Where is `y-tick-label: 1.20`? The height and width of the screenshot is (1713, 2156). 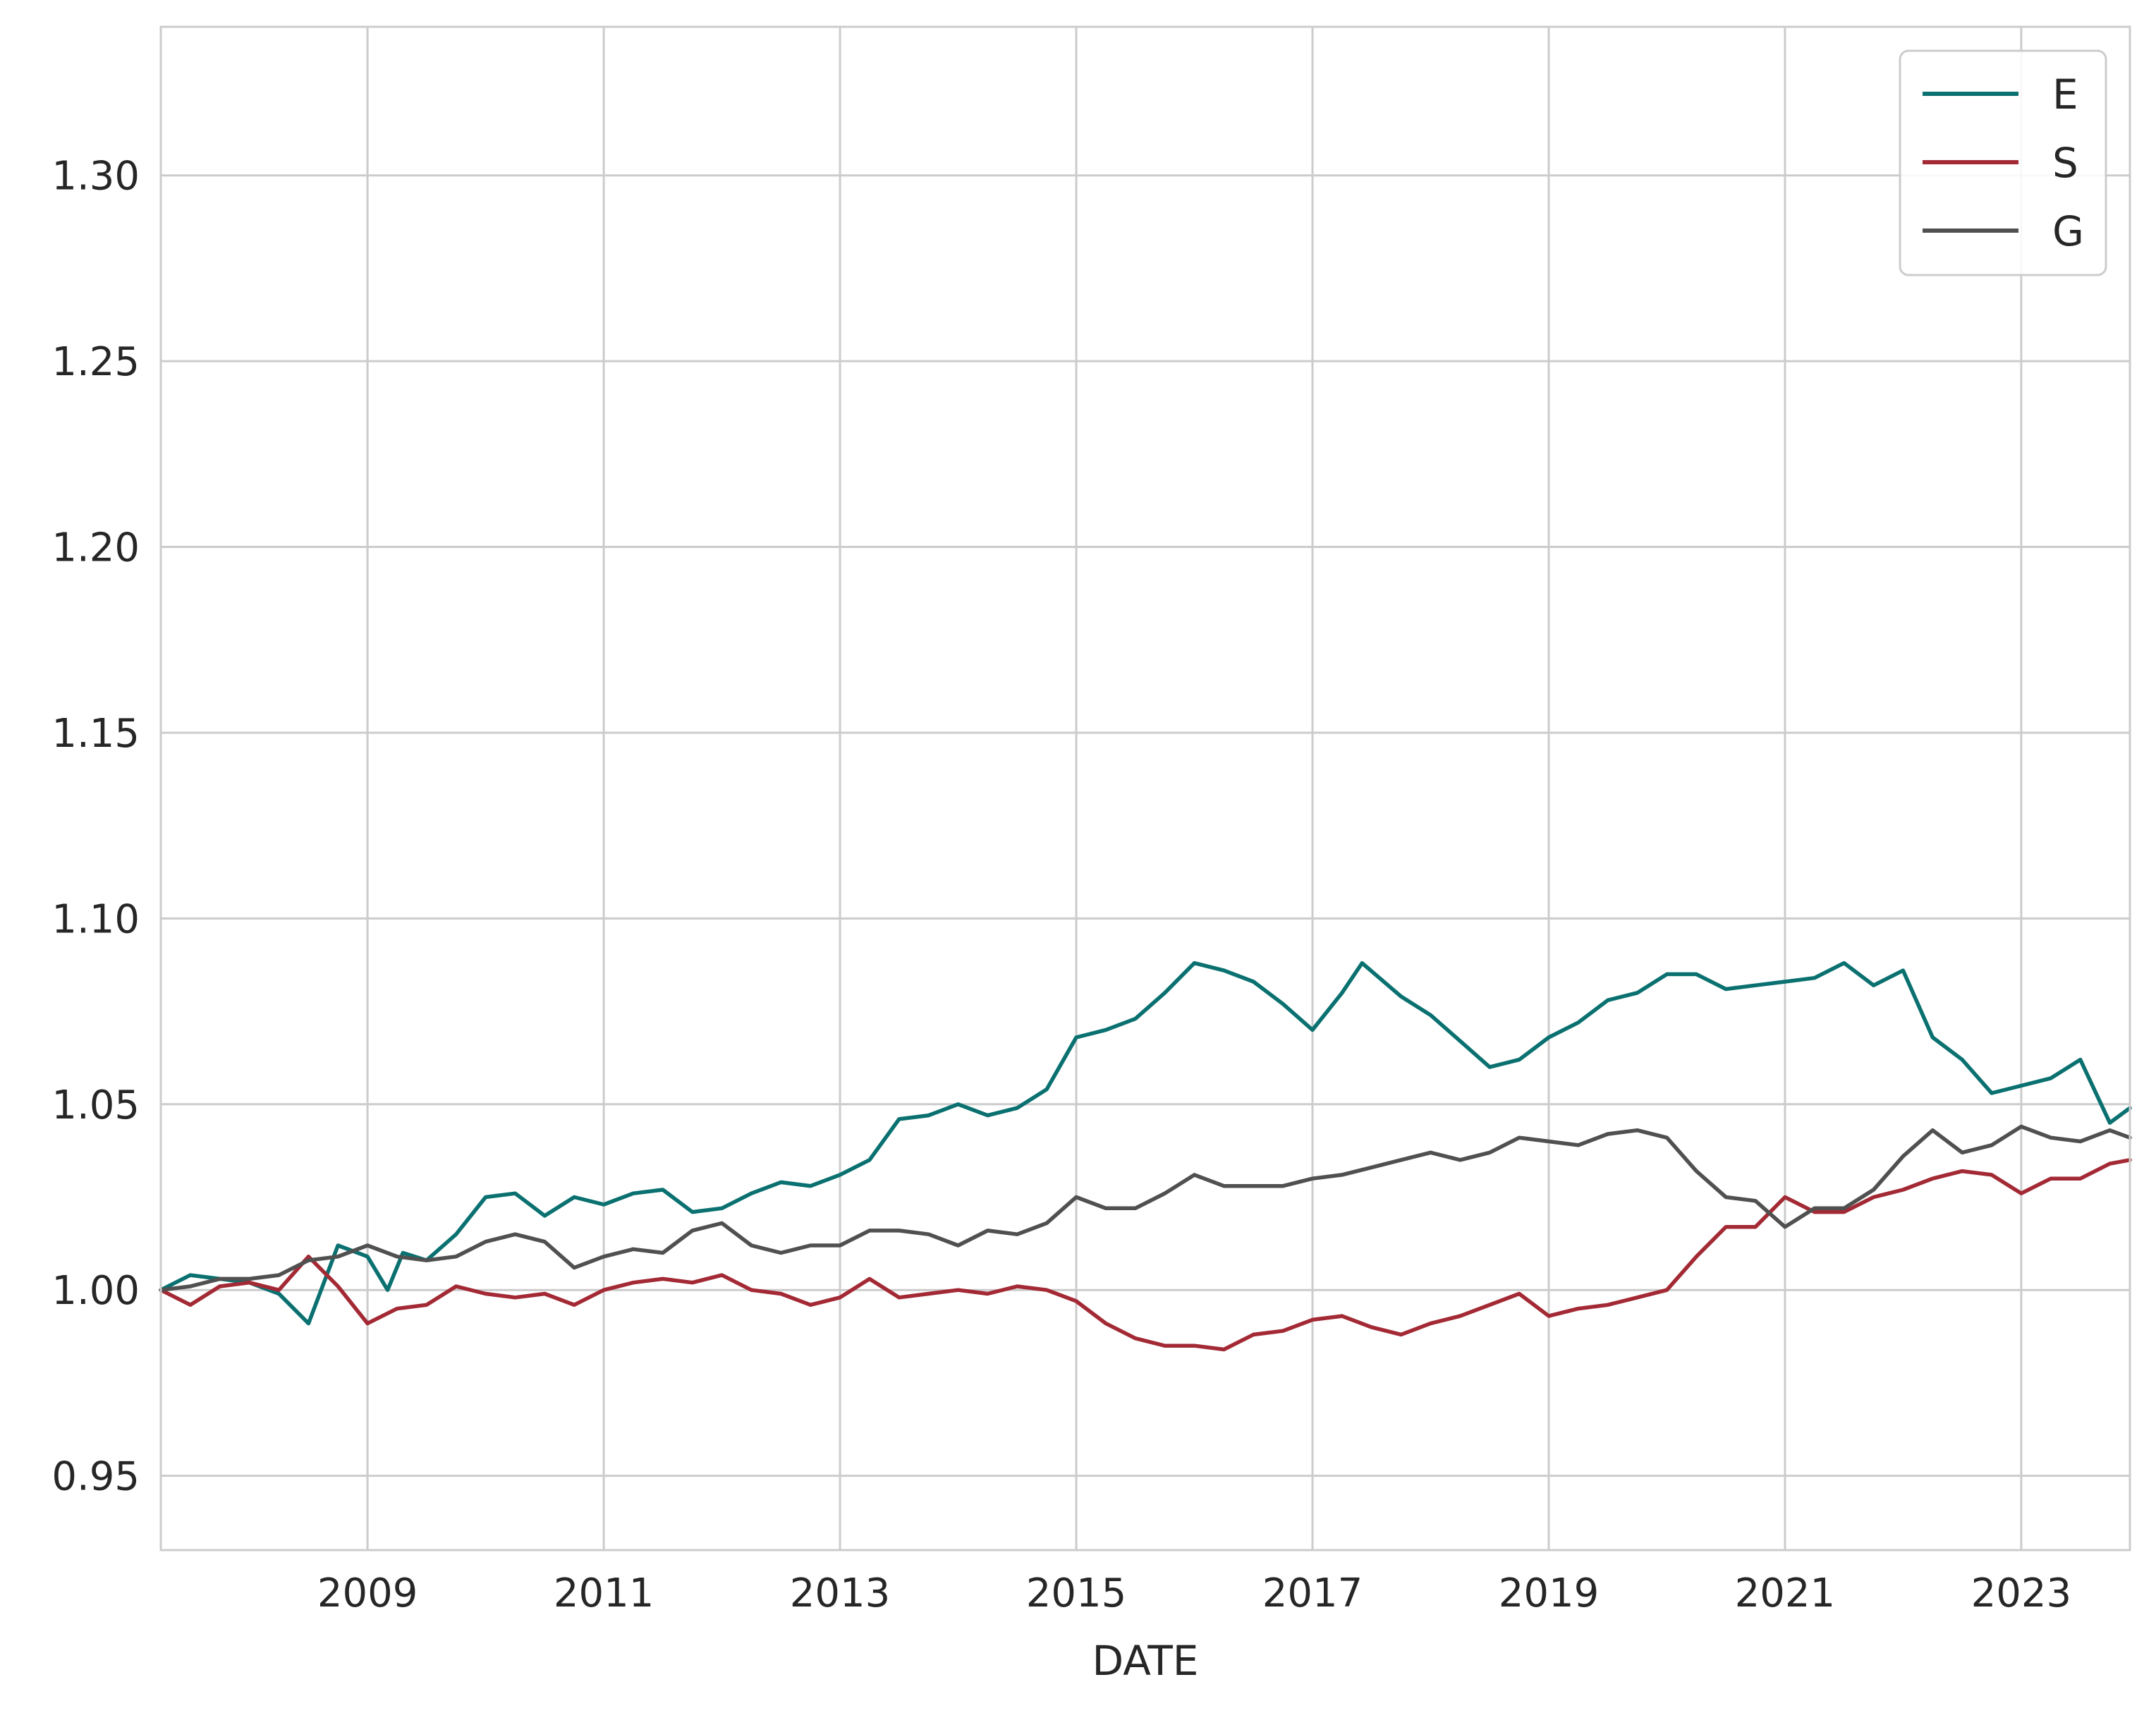 y-tick-label: 1.20 is located at coordinates (96, 548).